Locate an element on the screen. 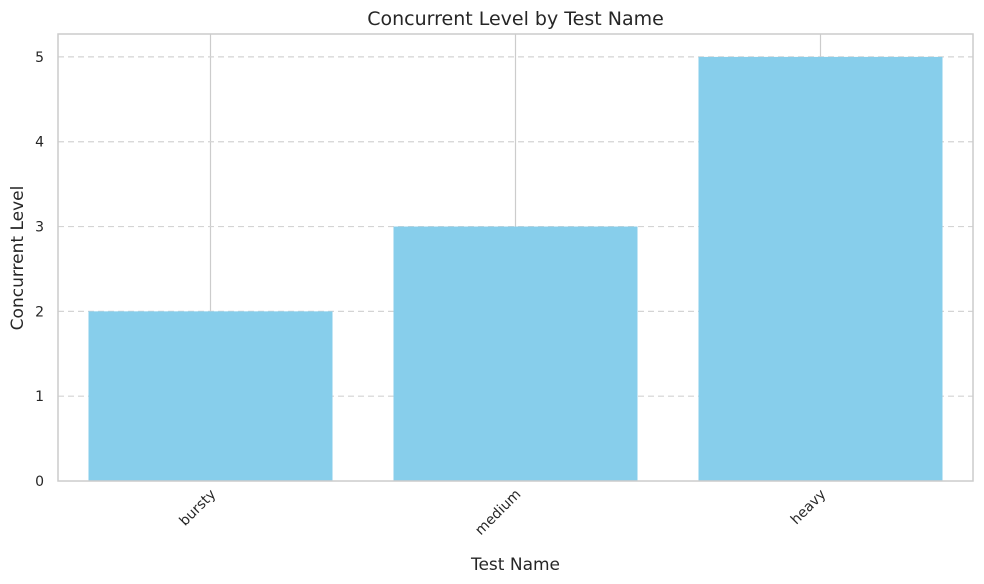 The image size is (984, 584). x-tick-labels: bursty medium heavy is located at coordinates (502, 513).